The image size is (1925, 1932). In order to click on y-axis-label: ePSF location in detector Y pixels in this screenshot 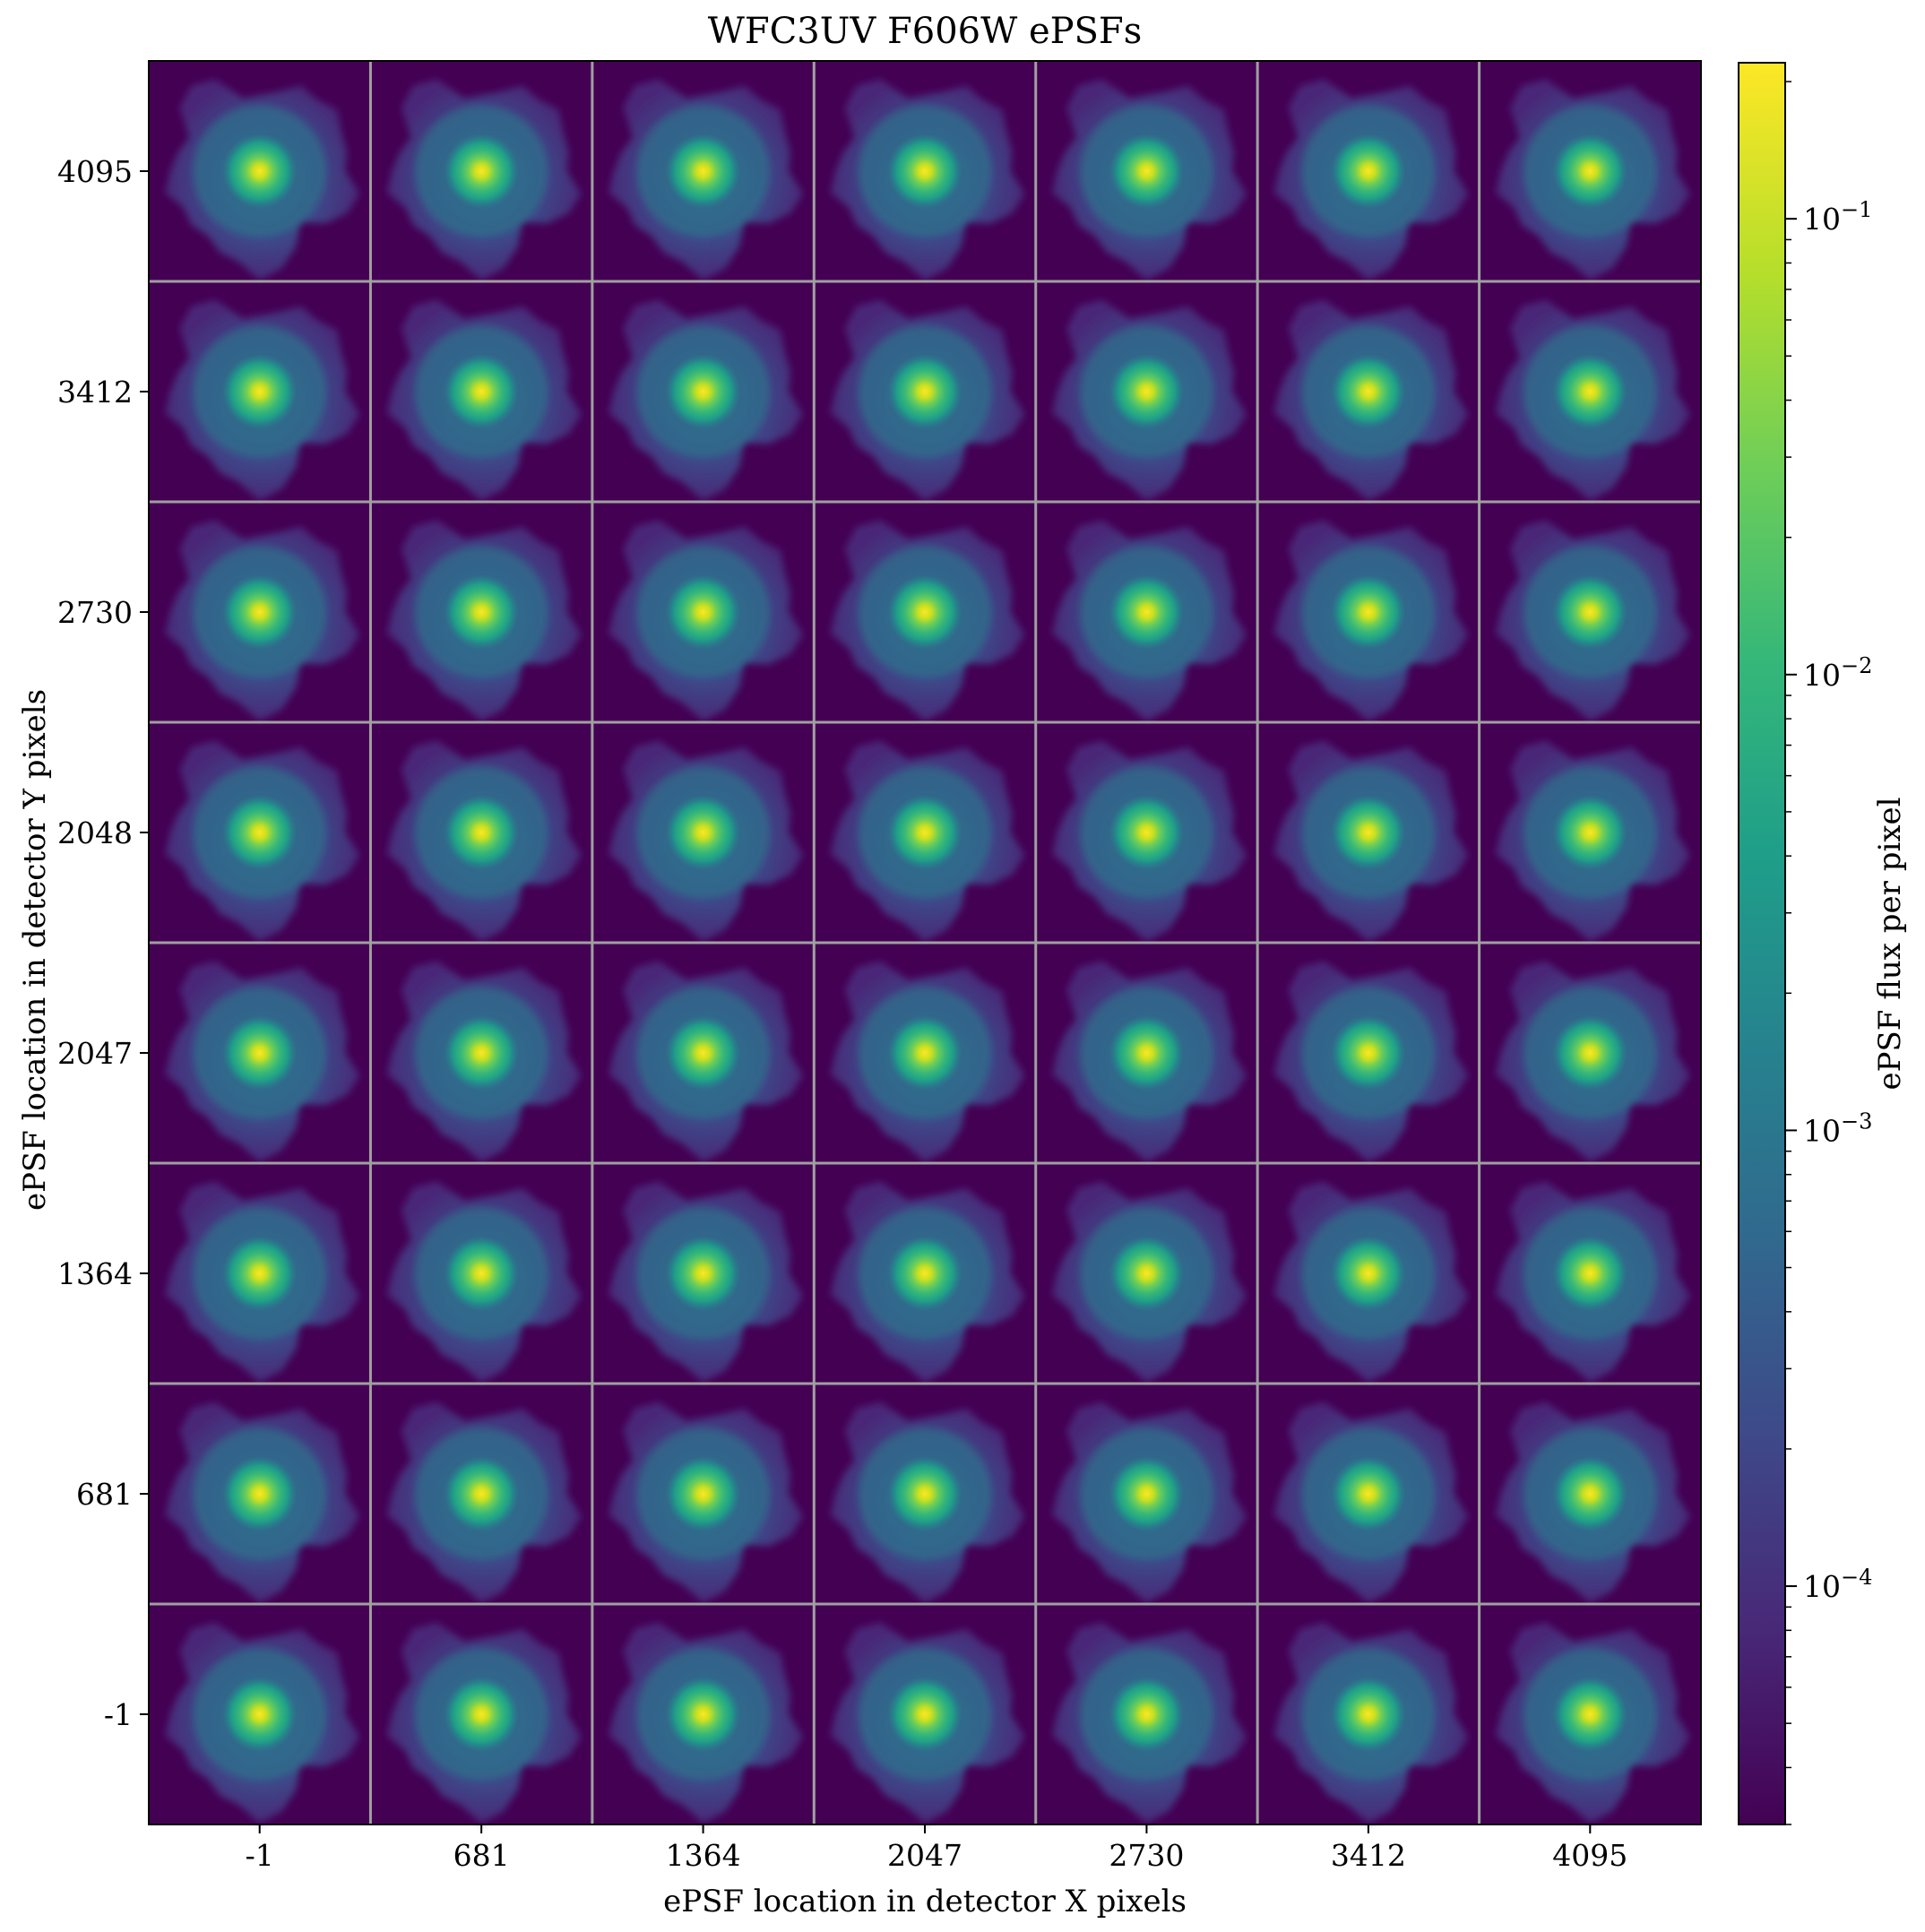, I will do `click(35, 950)`.